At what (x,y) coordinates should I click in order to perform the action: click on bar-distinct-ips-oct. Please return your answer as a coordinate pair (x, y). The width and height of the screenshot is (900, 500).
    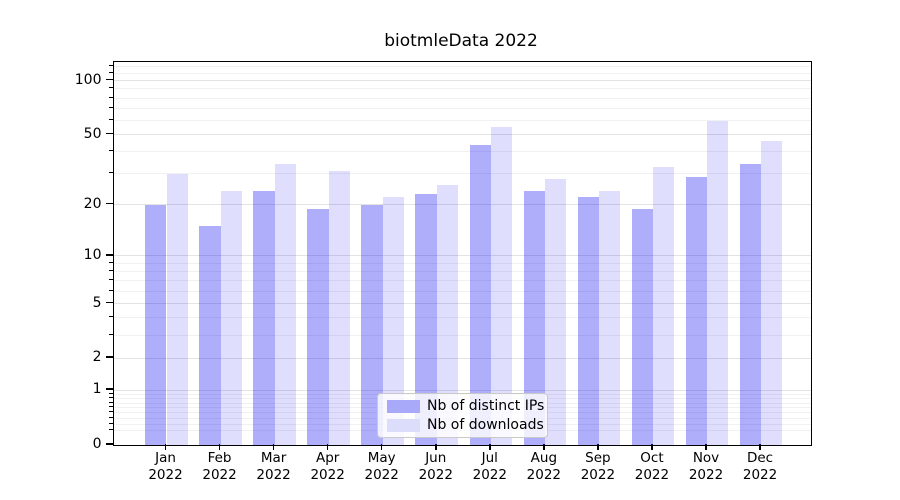
    Looking at the image, I should click on (642, 326).